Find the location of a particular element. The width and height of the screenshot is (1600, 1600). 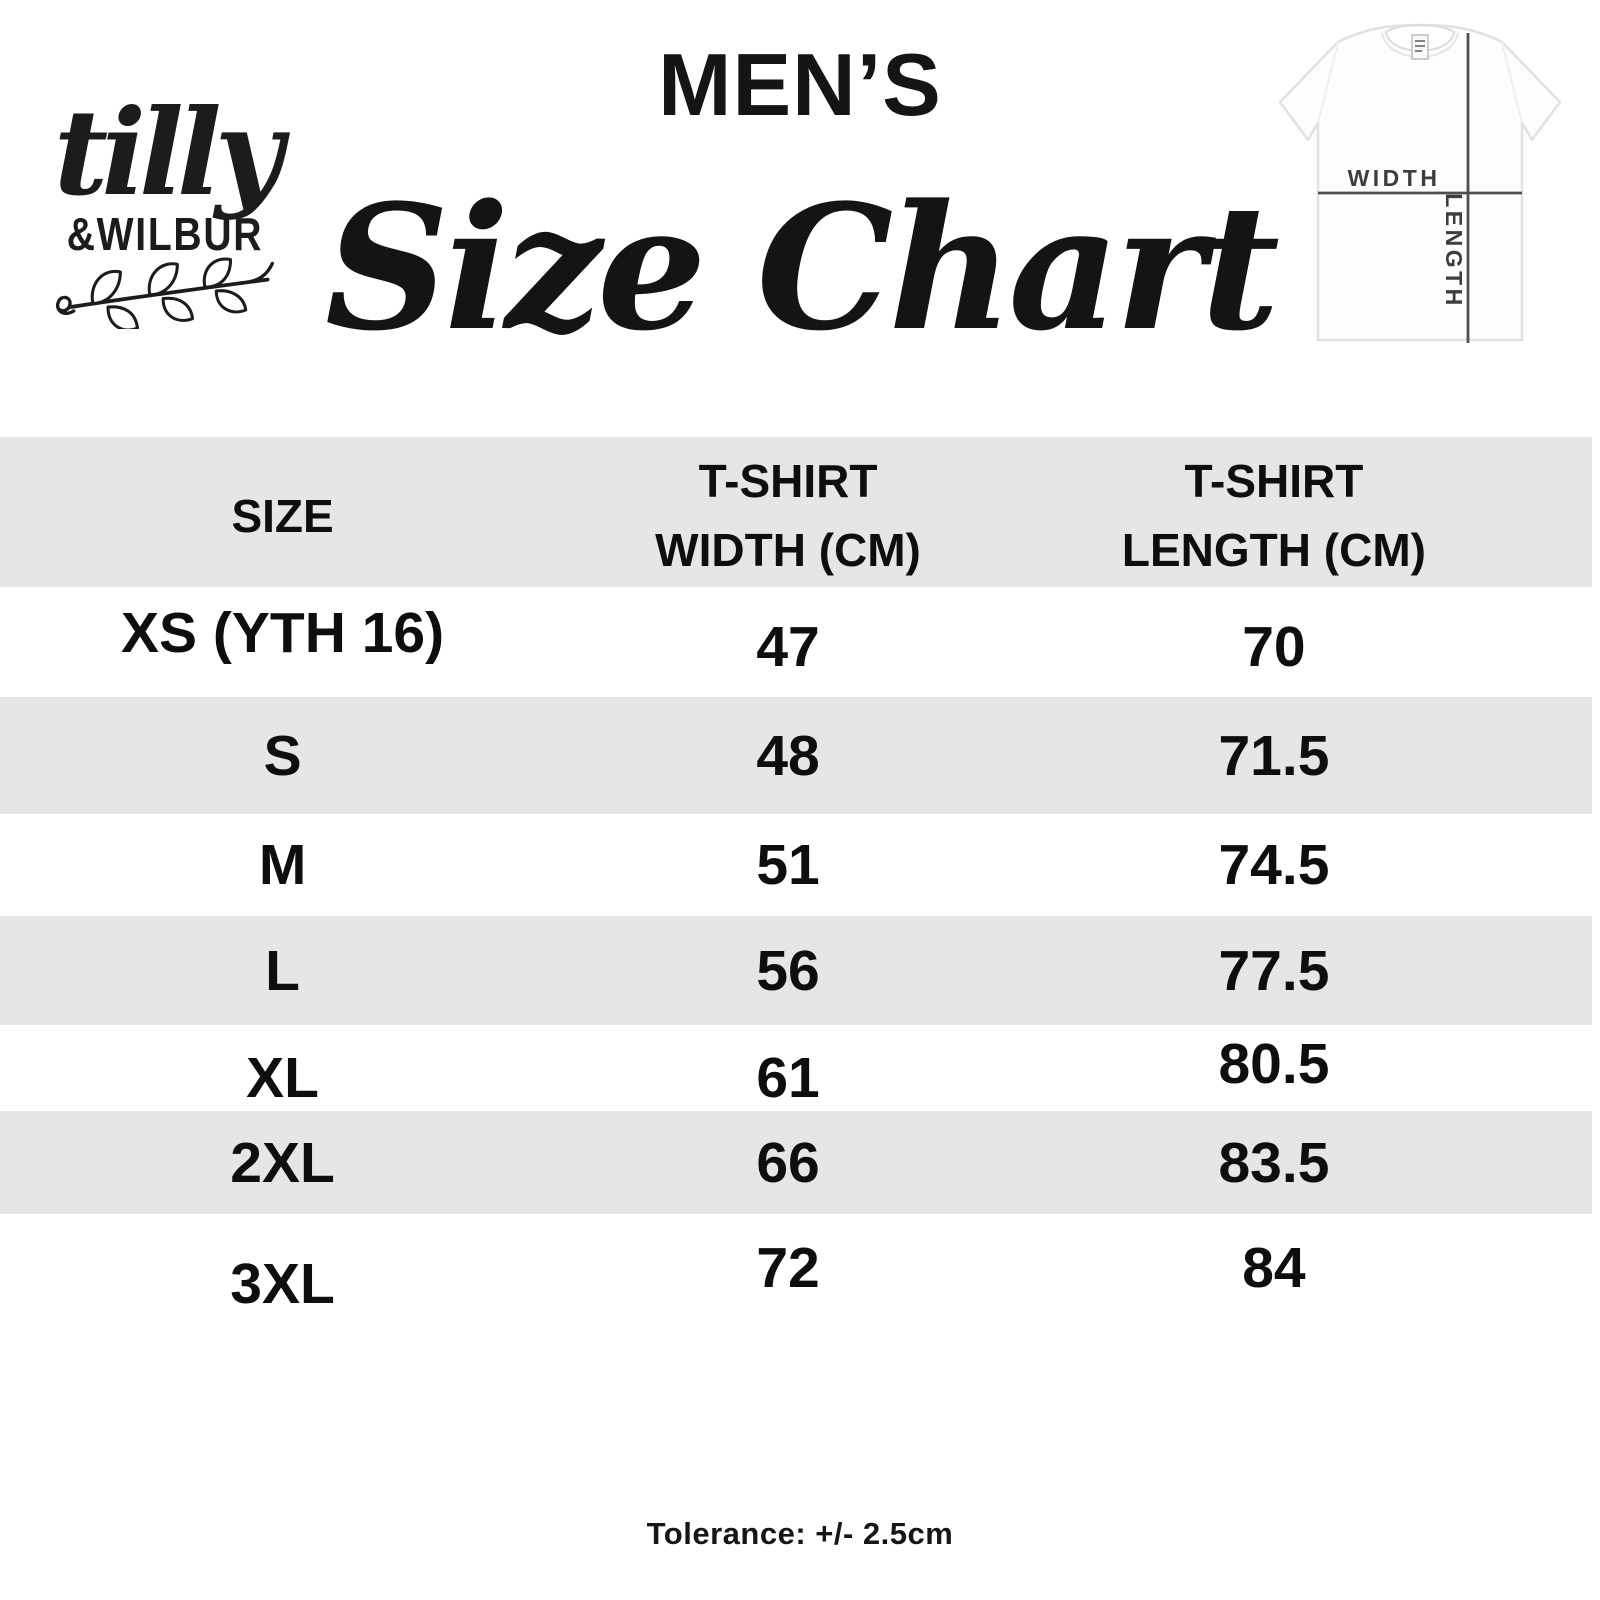

brand-name-script: tilly is located at coordinates (168, 152).